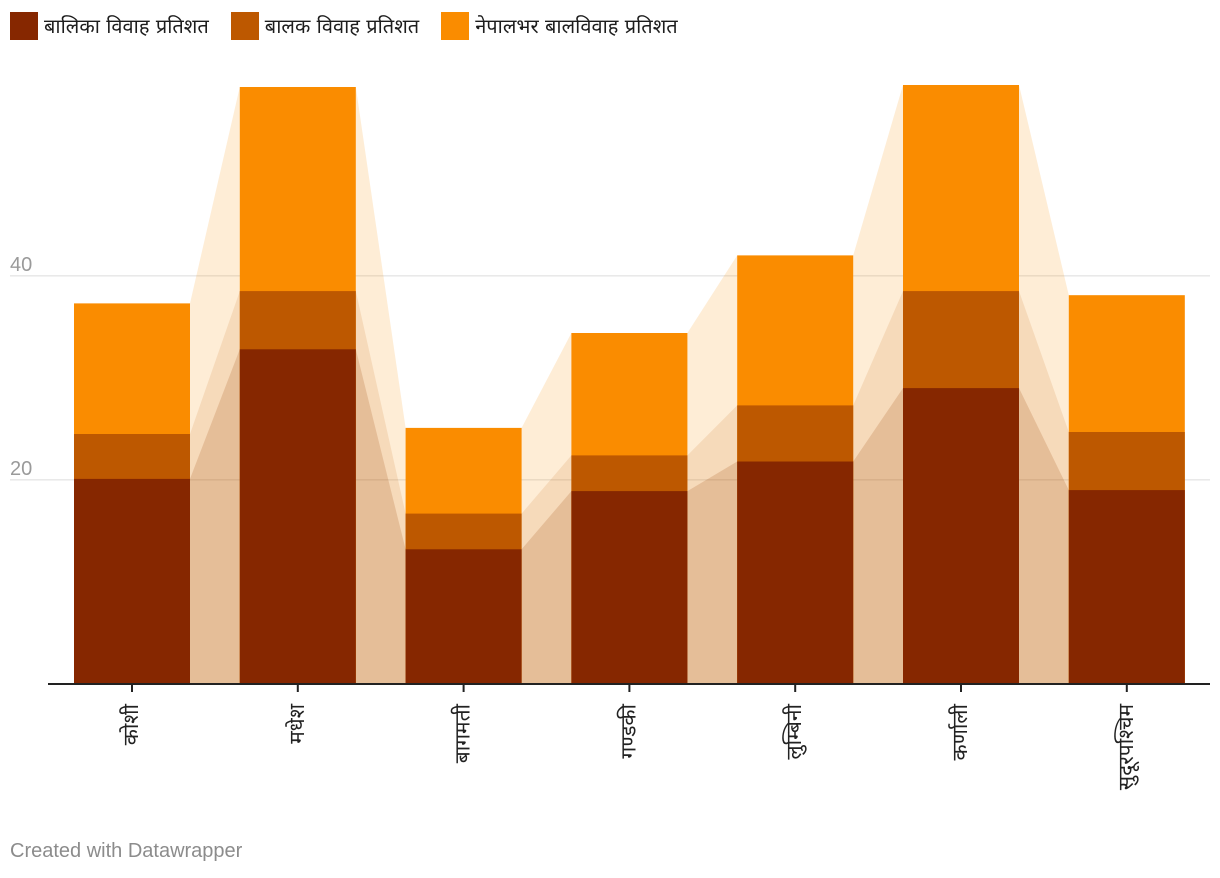  Describe the element at coordinates (21, 265) in the screenshot. I see `y-tick-label-40: 40` at that location.